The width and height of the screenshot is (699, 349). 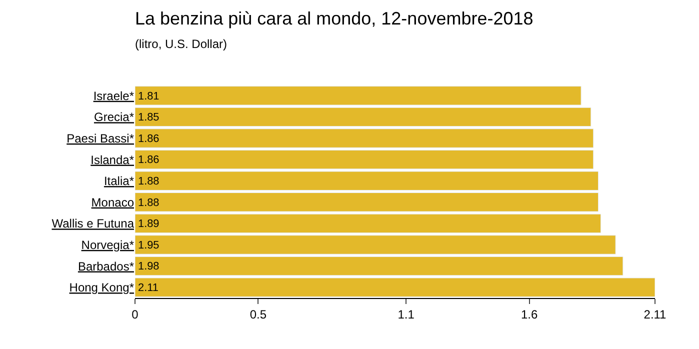 What do you see at coordinates (113, 95) in the screenshot?
I see `y-tick-label: Israele*` at bounding box center [113, 95].